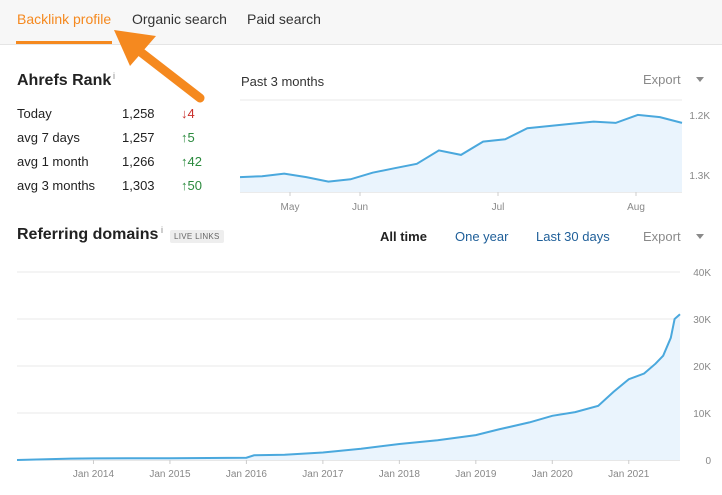  What do you see at coordinates (179, 19) in the screenshot?
I see `tab-organic-search: Organic search` at bounding box center [179, 19].